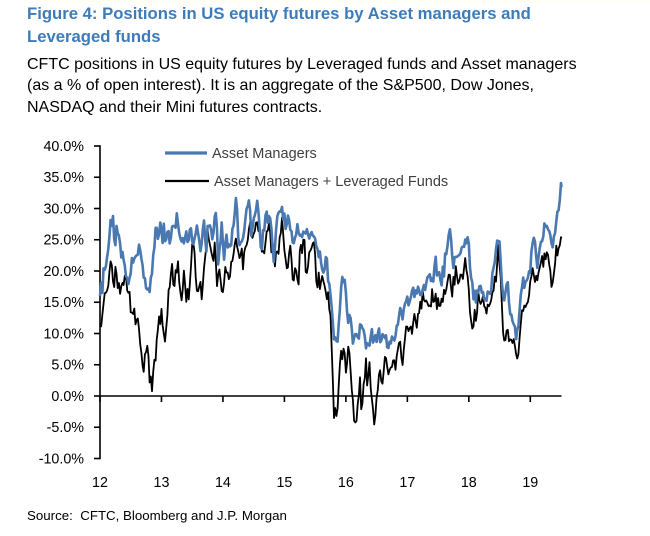 Image resolution: width=650 pixels, height=536 pixels. Describe the element at coordinates (346, 483) in the screenshot. I see `svg-text: 16` at that location.